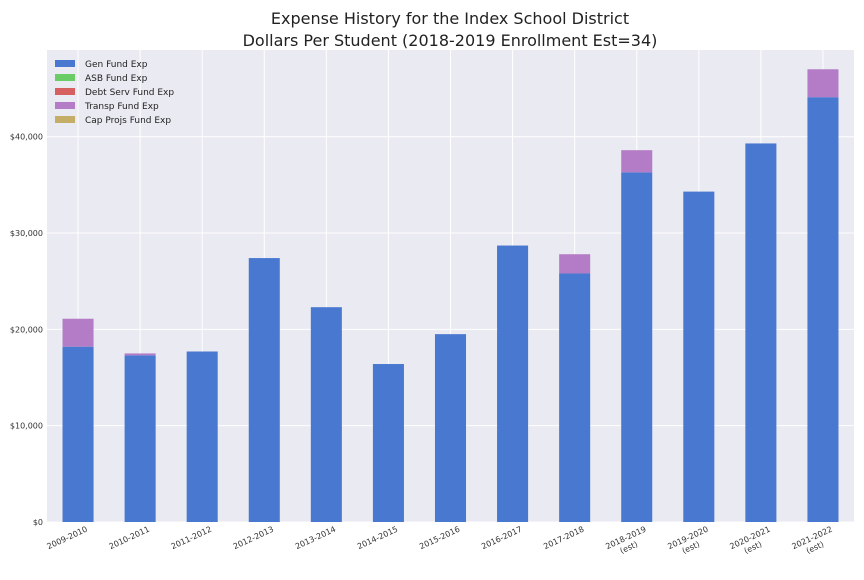 This screenshot has width=864, height=580. I want to click on x-tick-label: 2017-2018, so click(563, 538).